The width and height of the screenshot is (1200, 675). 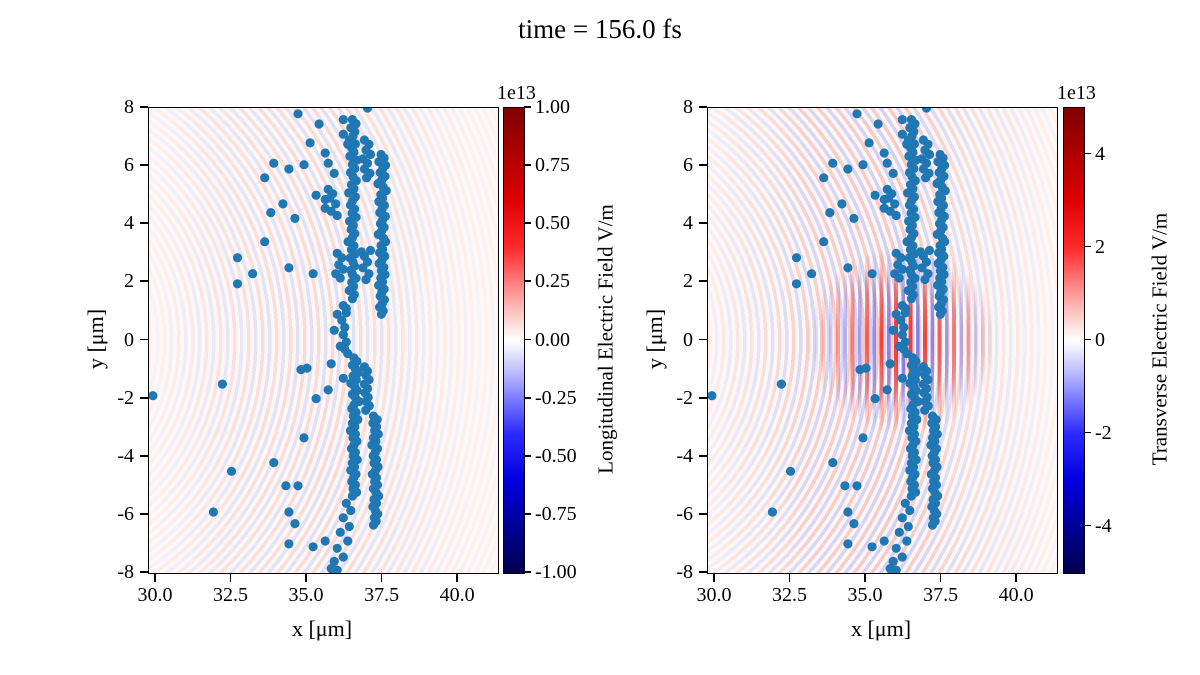 I want to click on x-tick-label: 37.5, so click(x=382, y=595).